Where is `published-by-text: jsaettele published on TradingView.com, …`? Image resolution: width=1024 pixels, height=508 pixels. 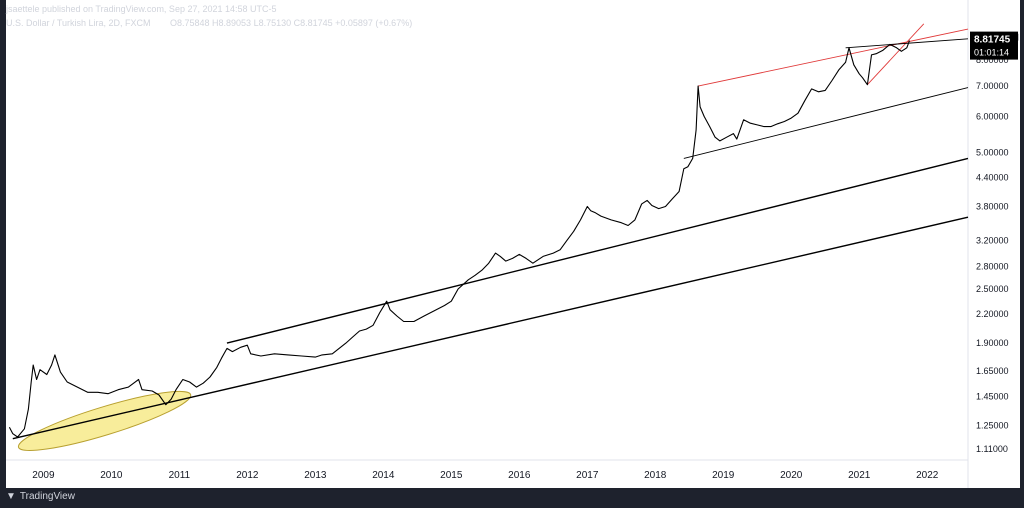
published-by-text: jsaettele published on TradingView.com, … is located at coordinates (141, 9).